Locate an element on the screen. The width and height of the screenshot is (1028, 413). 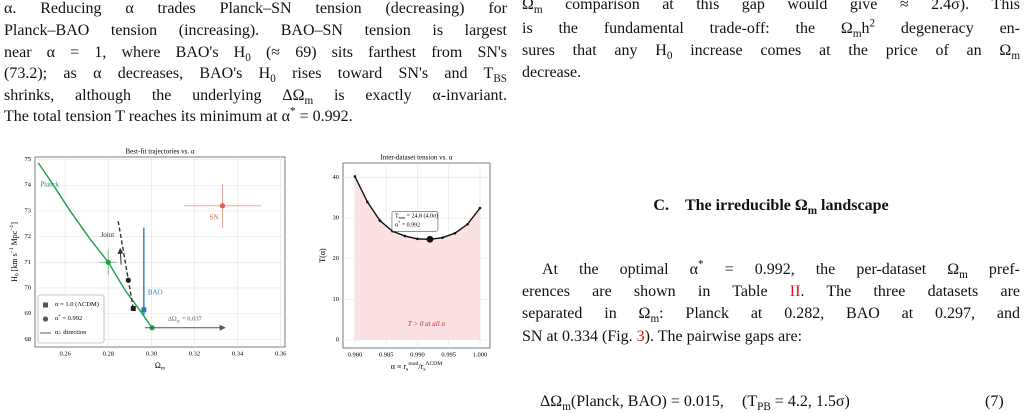
text-run: near α = 1, where BAO's H is located at coordinates (125, 52).